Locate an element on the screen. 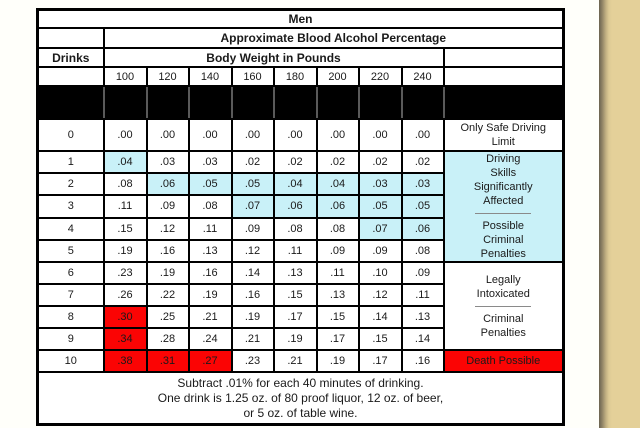 The image size is (640, 428). table-title-row: Men is located at coordinates (300, 18).